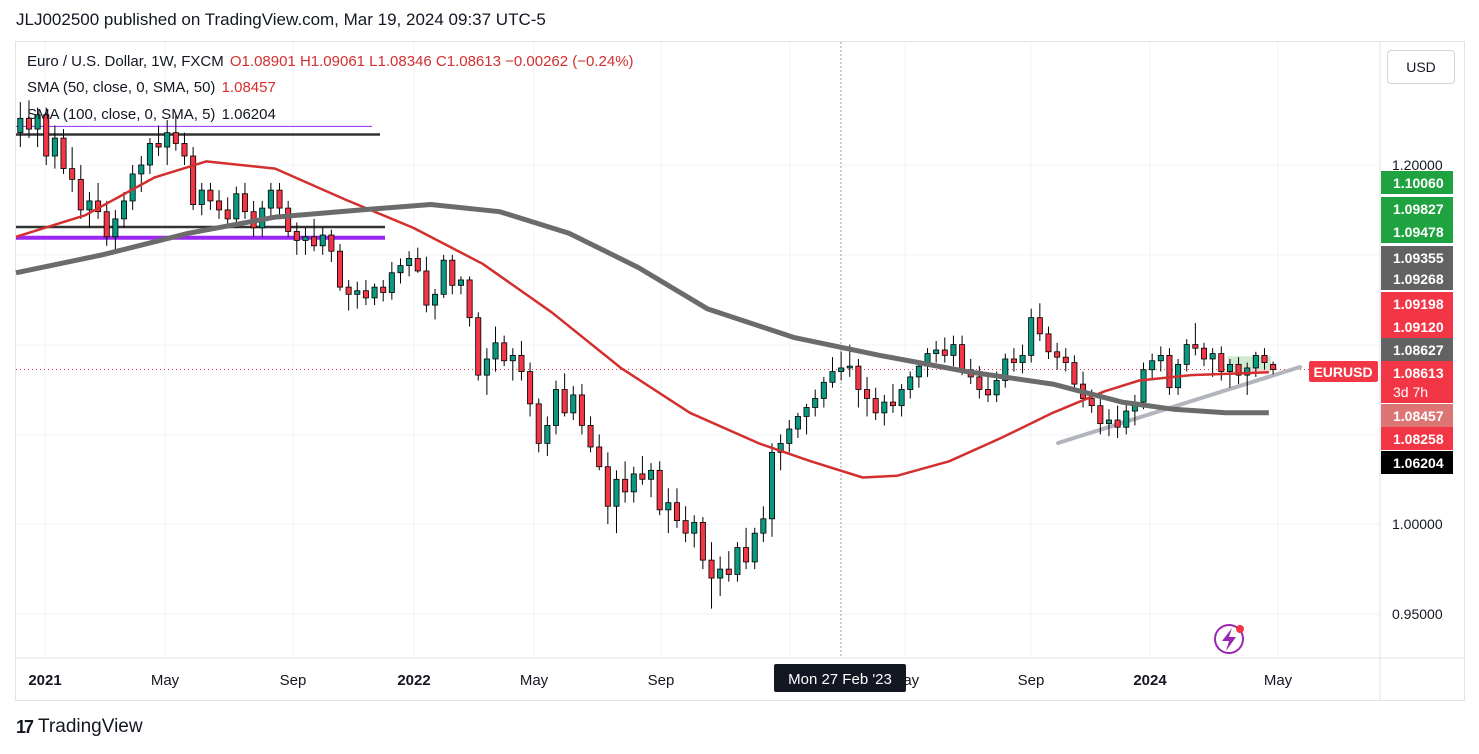  Describe the element at coordinates (248, 114) in the screenshot. I see `legend-sma100-value: 1.06204` at that location.